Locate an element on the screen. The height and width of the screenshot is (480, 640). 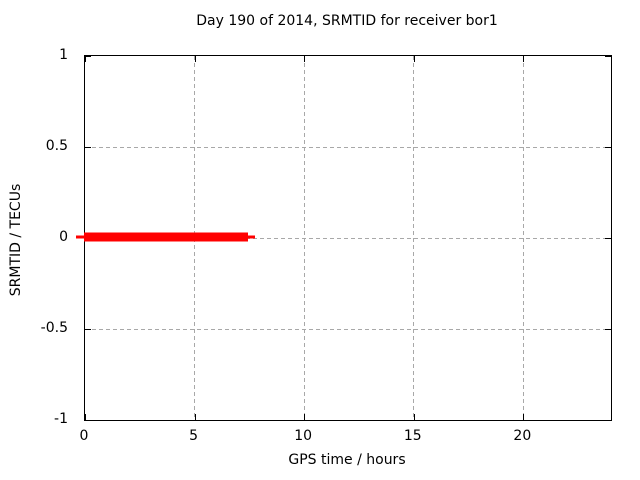
y-axis-label: SRMTID / TECUs is located at coordinates (16, 240).